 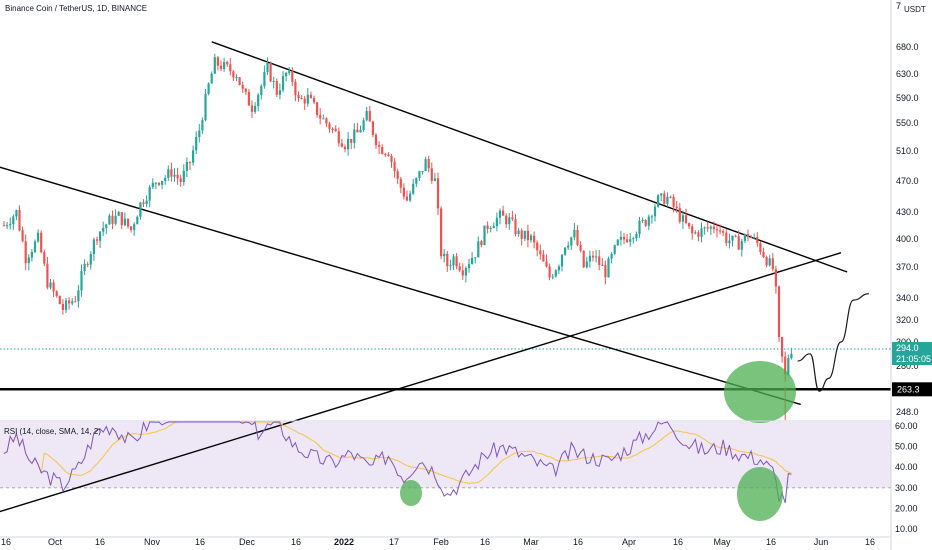 I want to click on rsi-tick-label: 10.00, so click(x=906, y=529).